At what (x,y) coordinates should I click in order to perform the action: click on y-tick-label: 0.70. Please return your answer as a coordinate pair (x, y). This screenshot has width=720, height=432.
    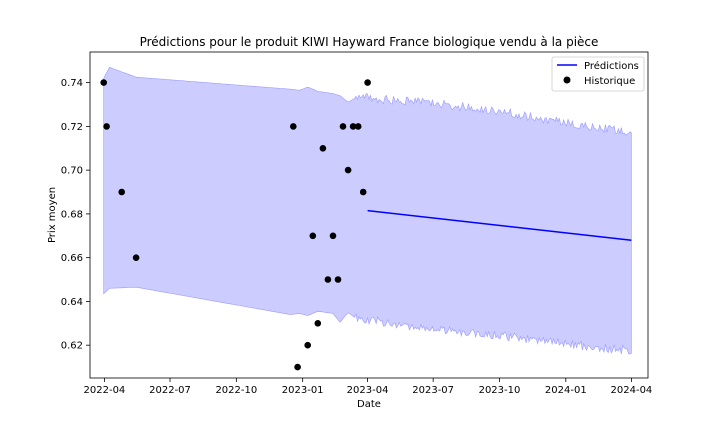
    Looking at the image, I should click on (72, 171).